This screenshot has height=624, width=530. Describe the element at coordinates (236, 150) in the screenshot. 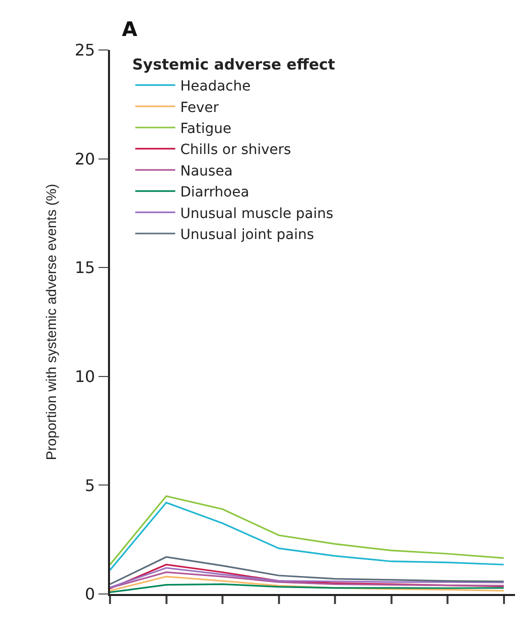

I see `legend-label: Chills or shivers` at that location.